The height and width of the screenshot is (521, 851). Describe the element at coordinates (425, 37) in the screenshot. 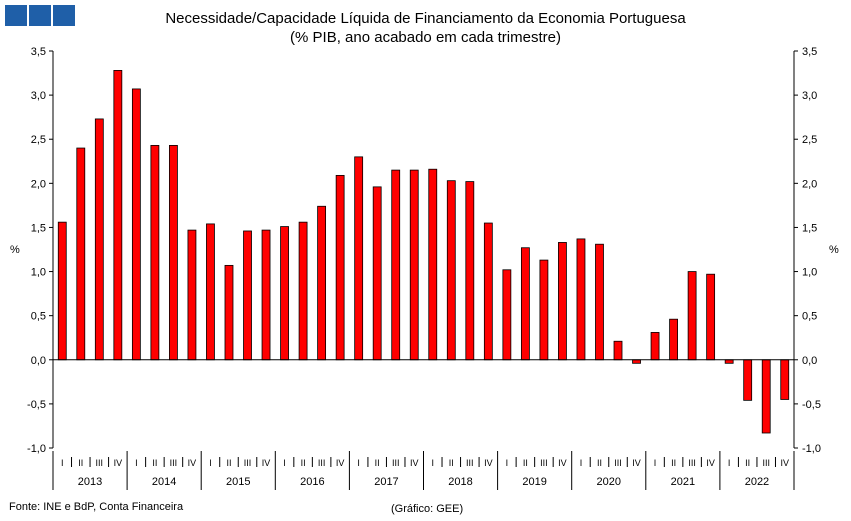

I see `chart-subtitle: (% PIB, ano acabado em cada trimestre)` at that location.